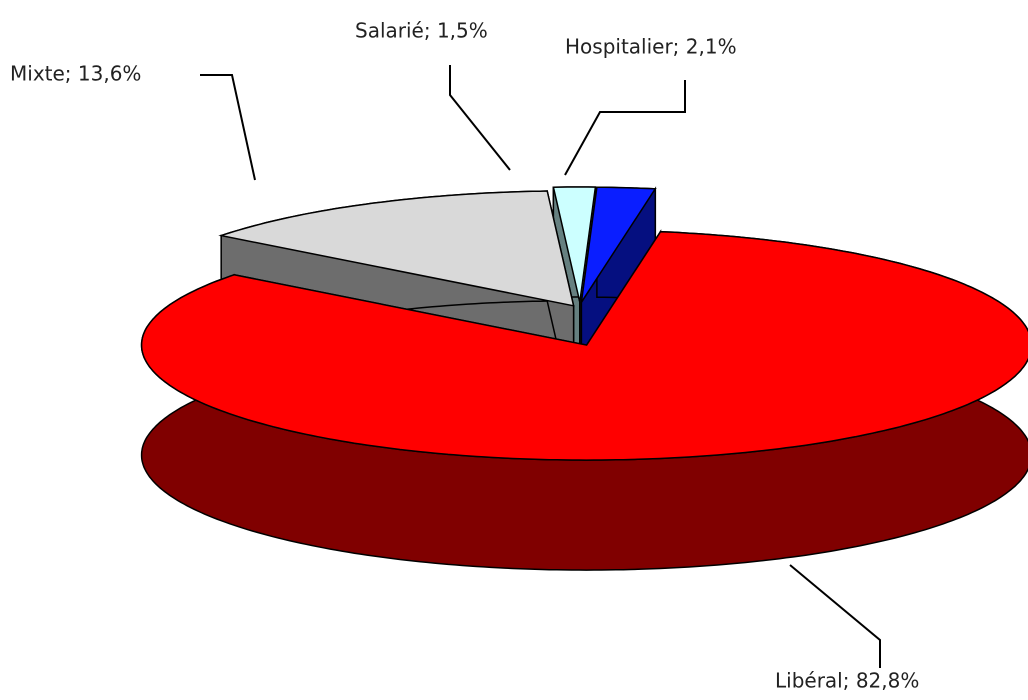  I want to click on slice-label: Libéral; 82,8%, so click(847, 681).